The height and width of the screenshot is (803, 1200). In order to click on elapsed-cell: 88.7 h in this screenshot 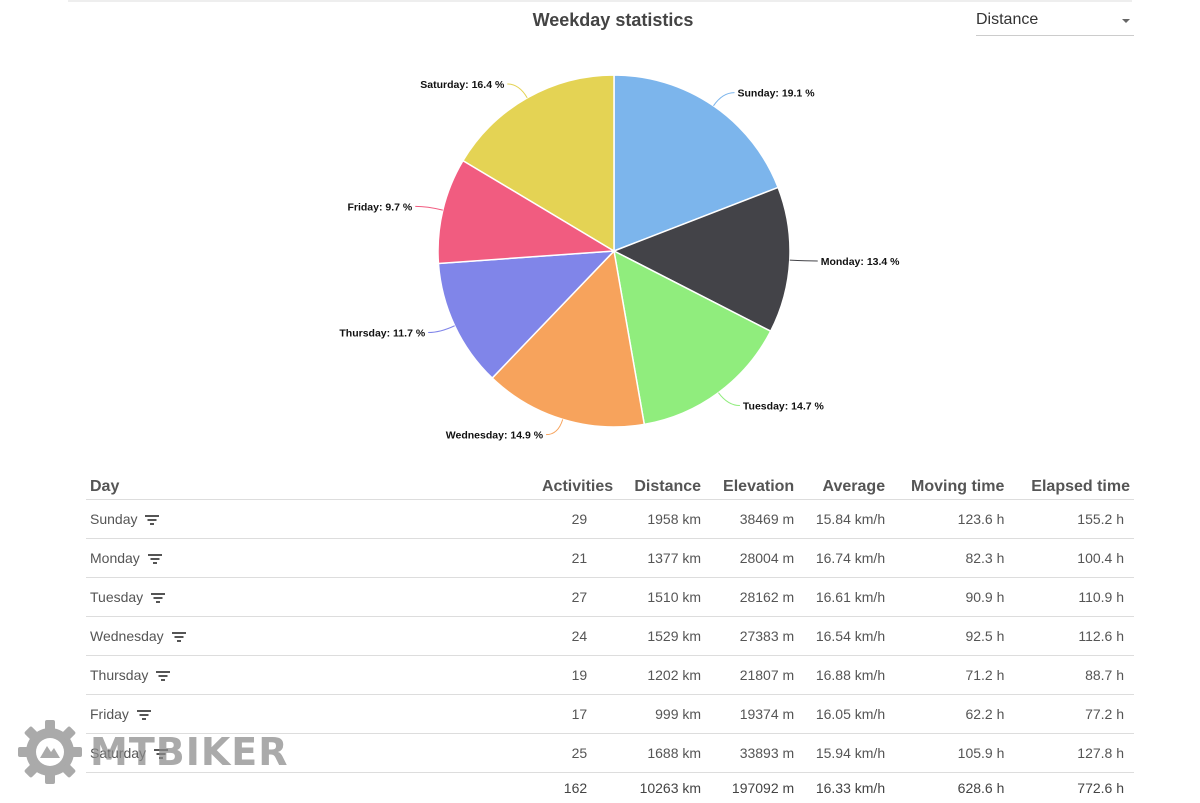, I will do `click(1071, 675)`.